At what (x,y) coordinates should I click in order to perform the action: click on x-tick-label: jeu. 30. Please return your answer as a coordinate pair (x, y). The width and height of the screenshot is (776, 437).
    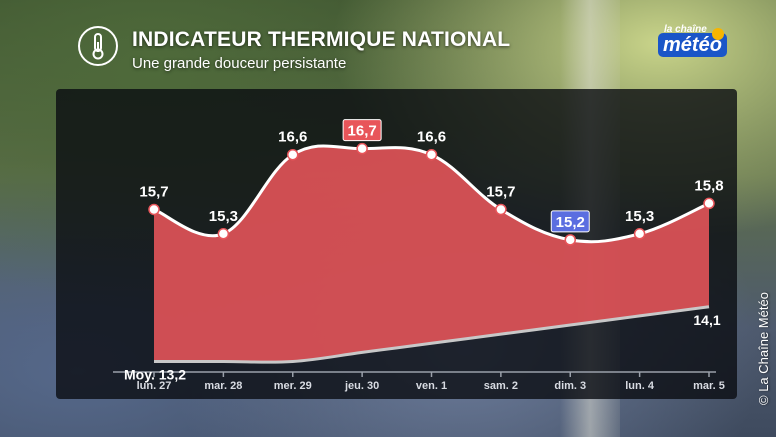
    Looking at the image, I should click on (361, 386).